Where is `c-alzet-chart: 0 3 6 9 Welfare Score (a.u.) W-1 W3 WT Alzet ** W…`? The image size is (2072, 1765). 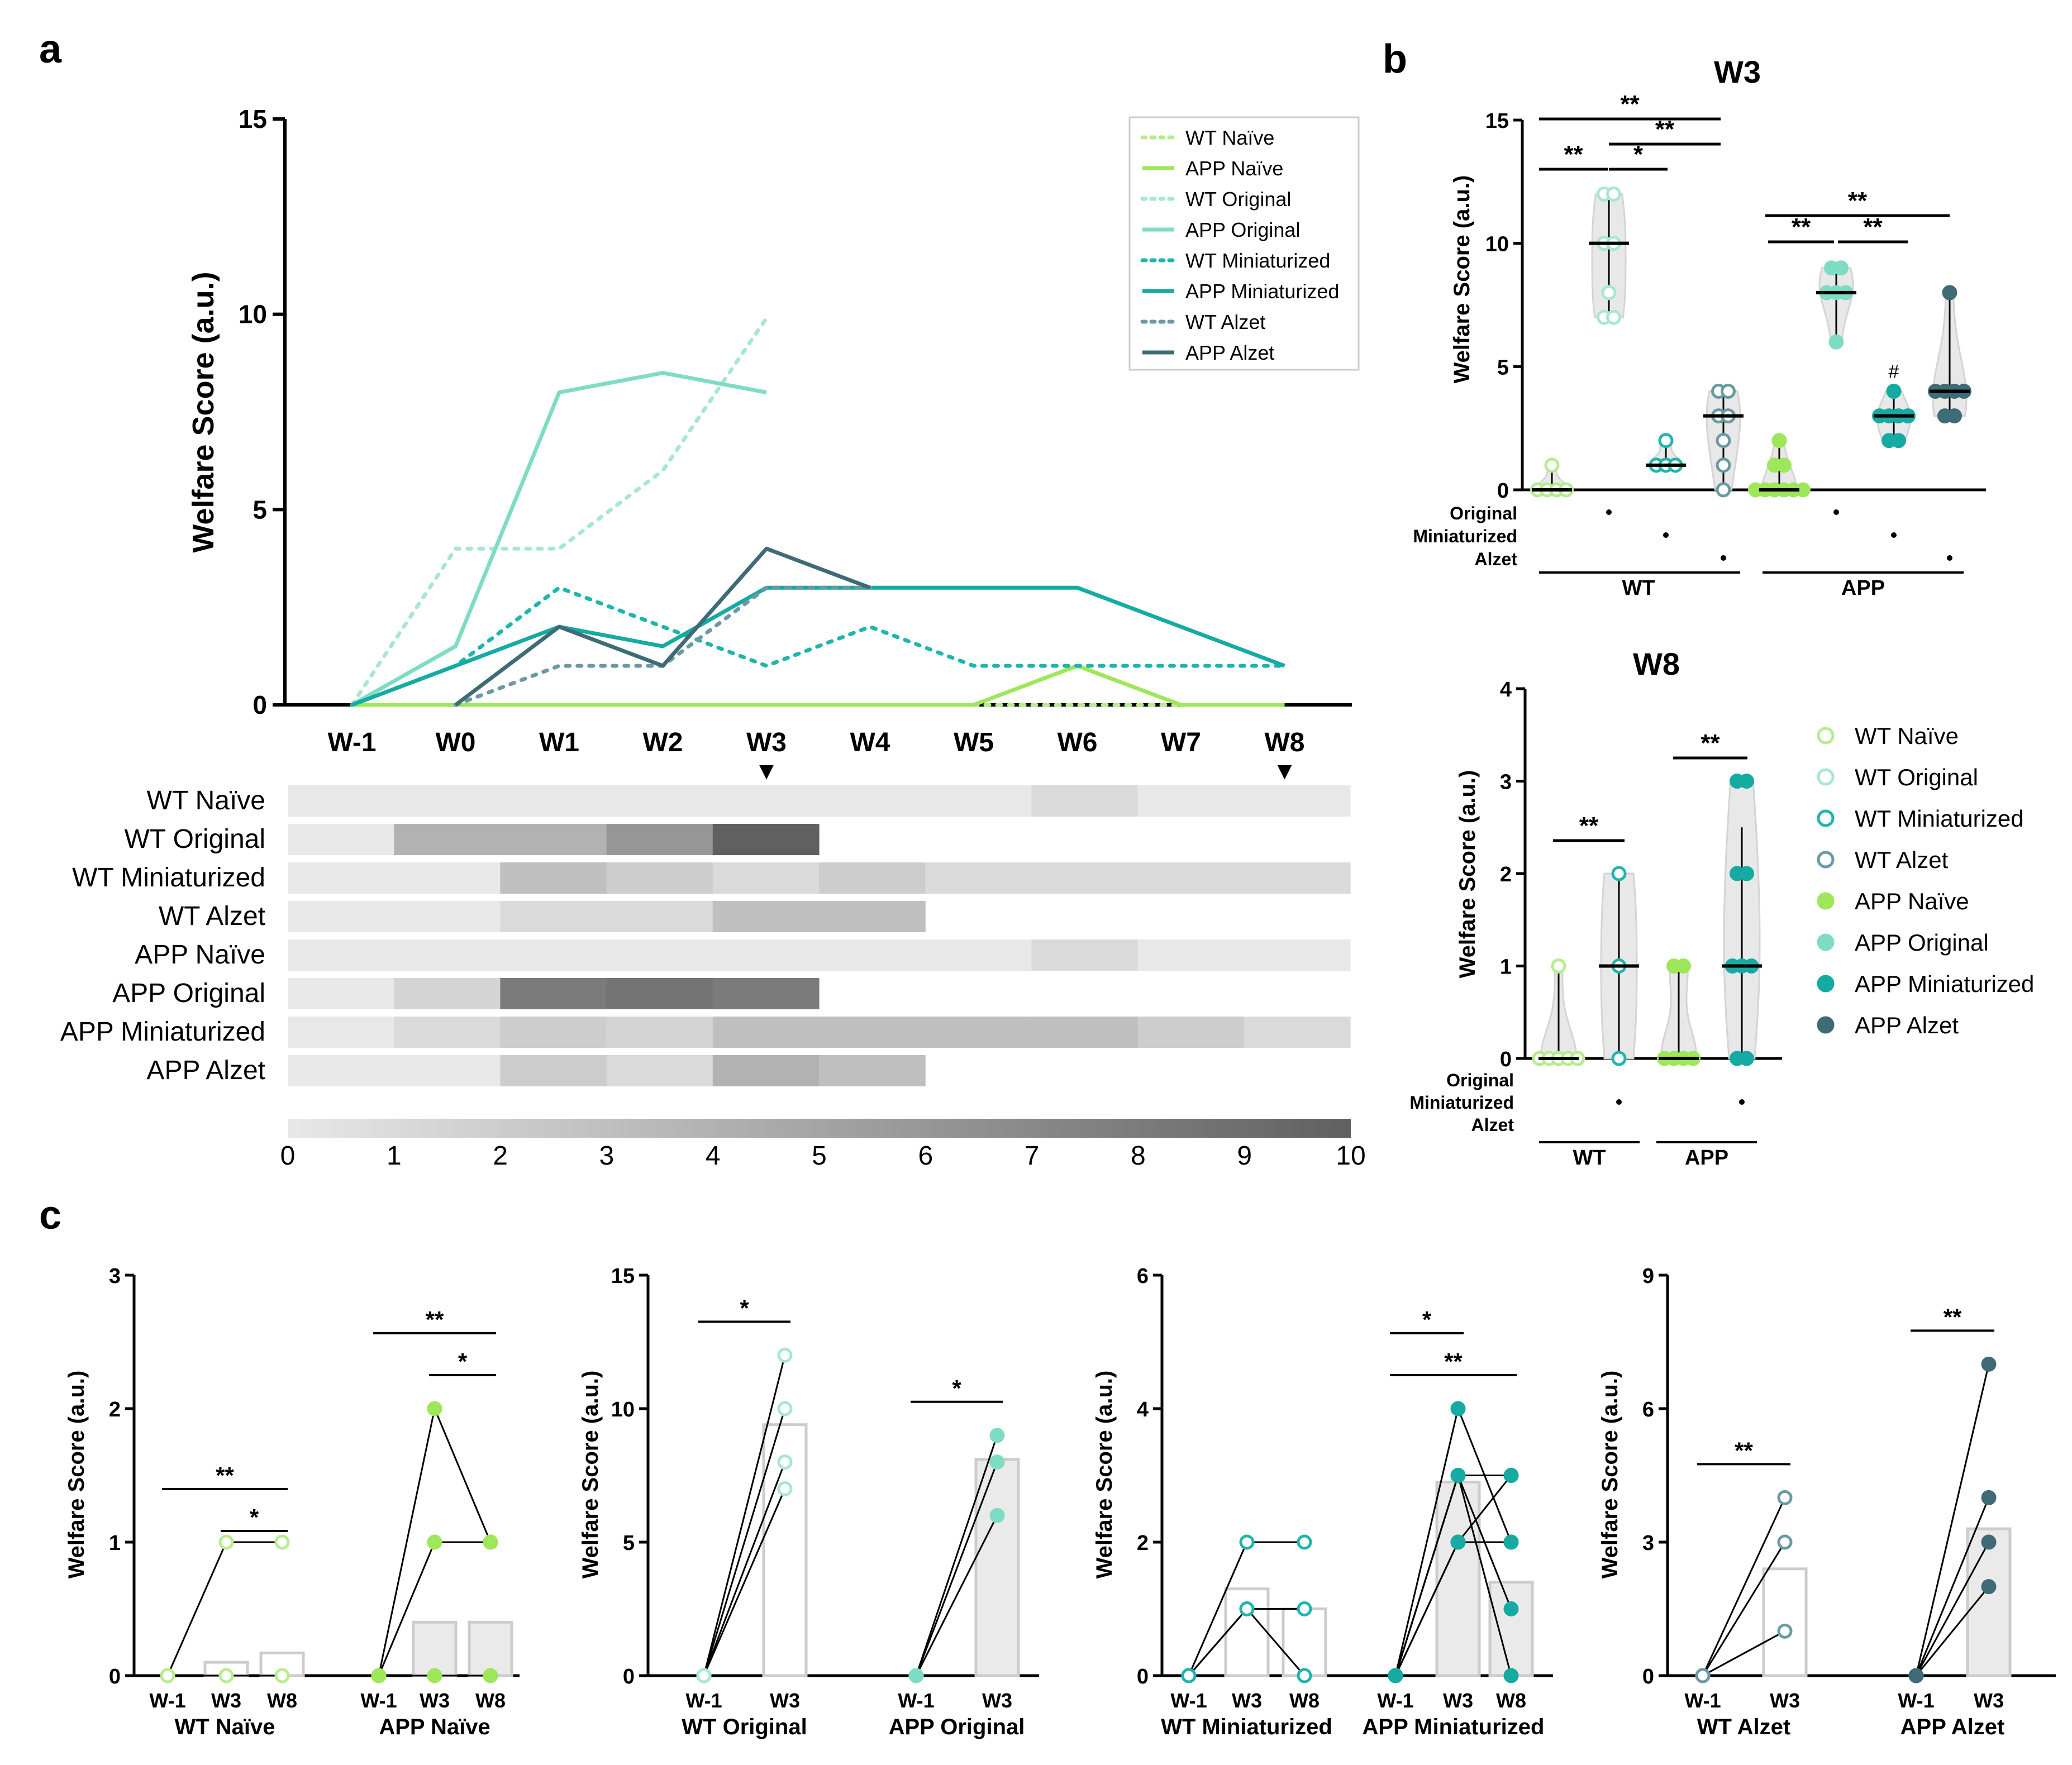 c-alzet-chart: 0 3 6 9 Welfare Score (a.u.) W-1 W3 WT Alzet ** W… is located at coordinates (1827, 1502).